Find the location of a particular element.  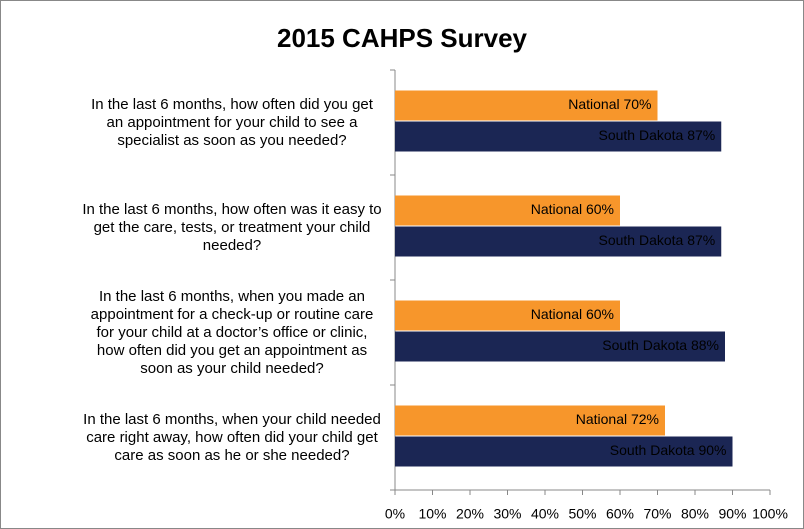

data-label: South Dakota 88% is located at coordinates (660, 345).